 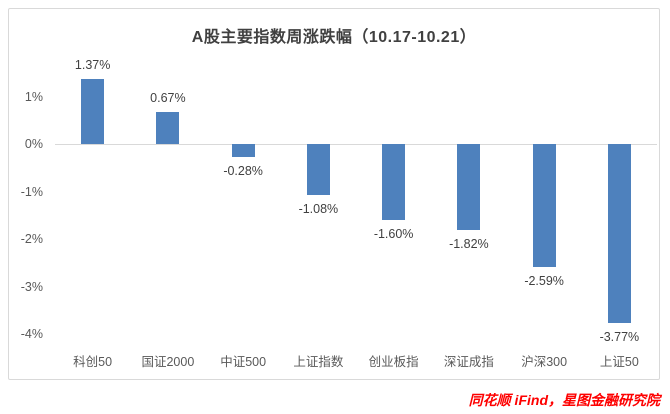 I want to click on data-label: 1.37%, so click(x=92, y=64).